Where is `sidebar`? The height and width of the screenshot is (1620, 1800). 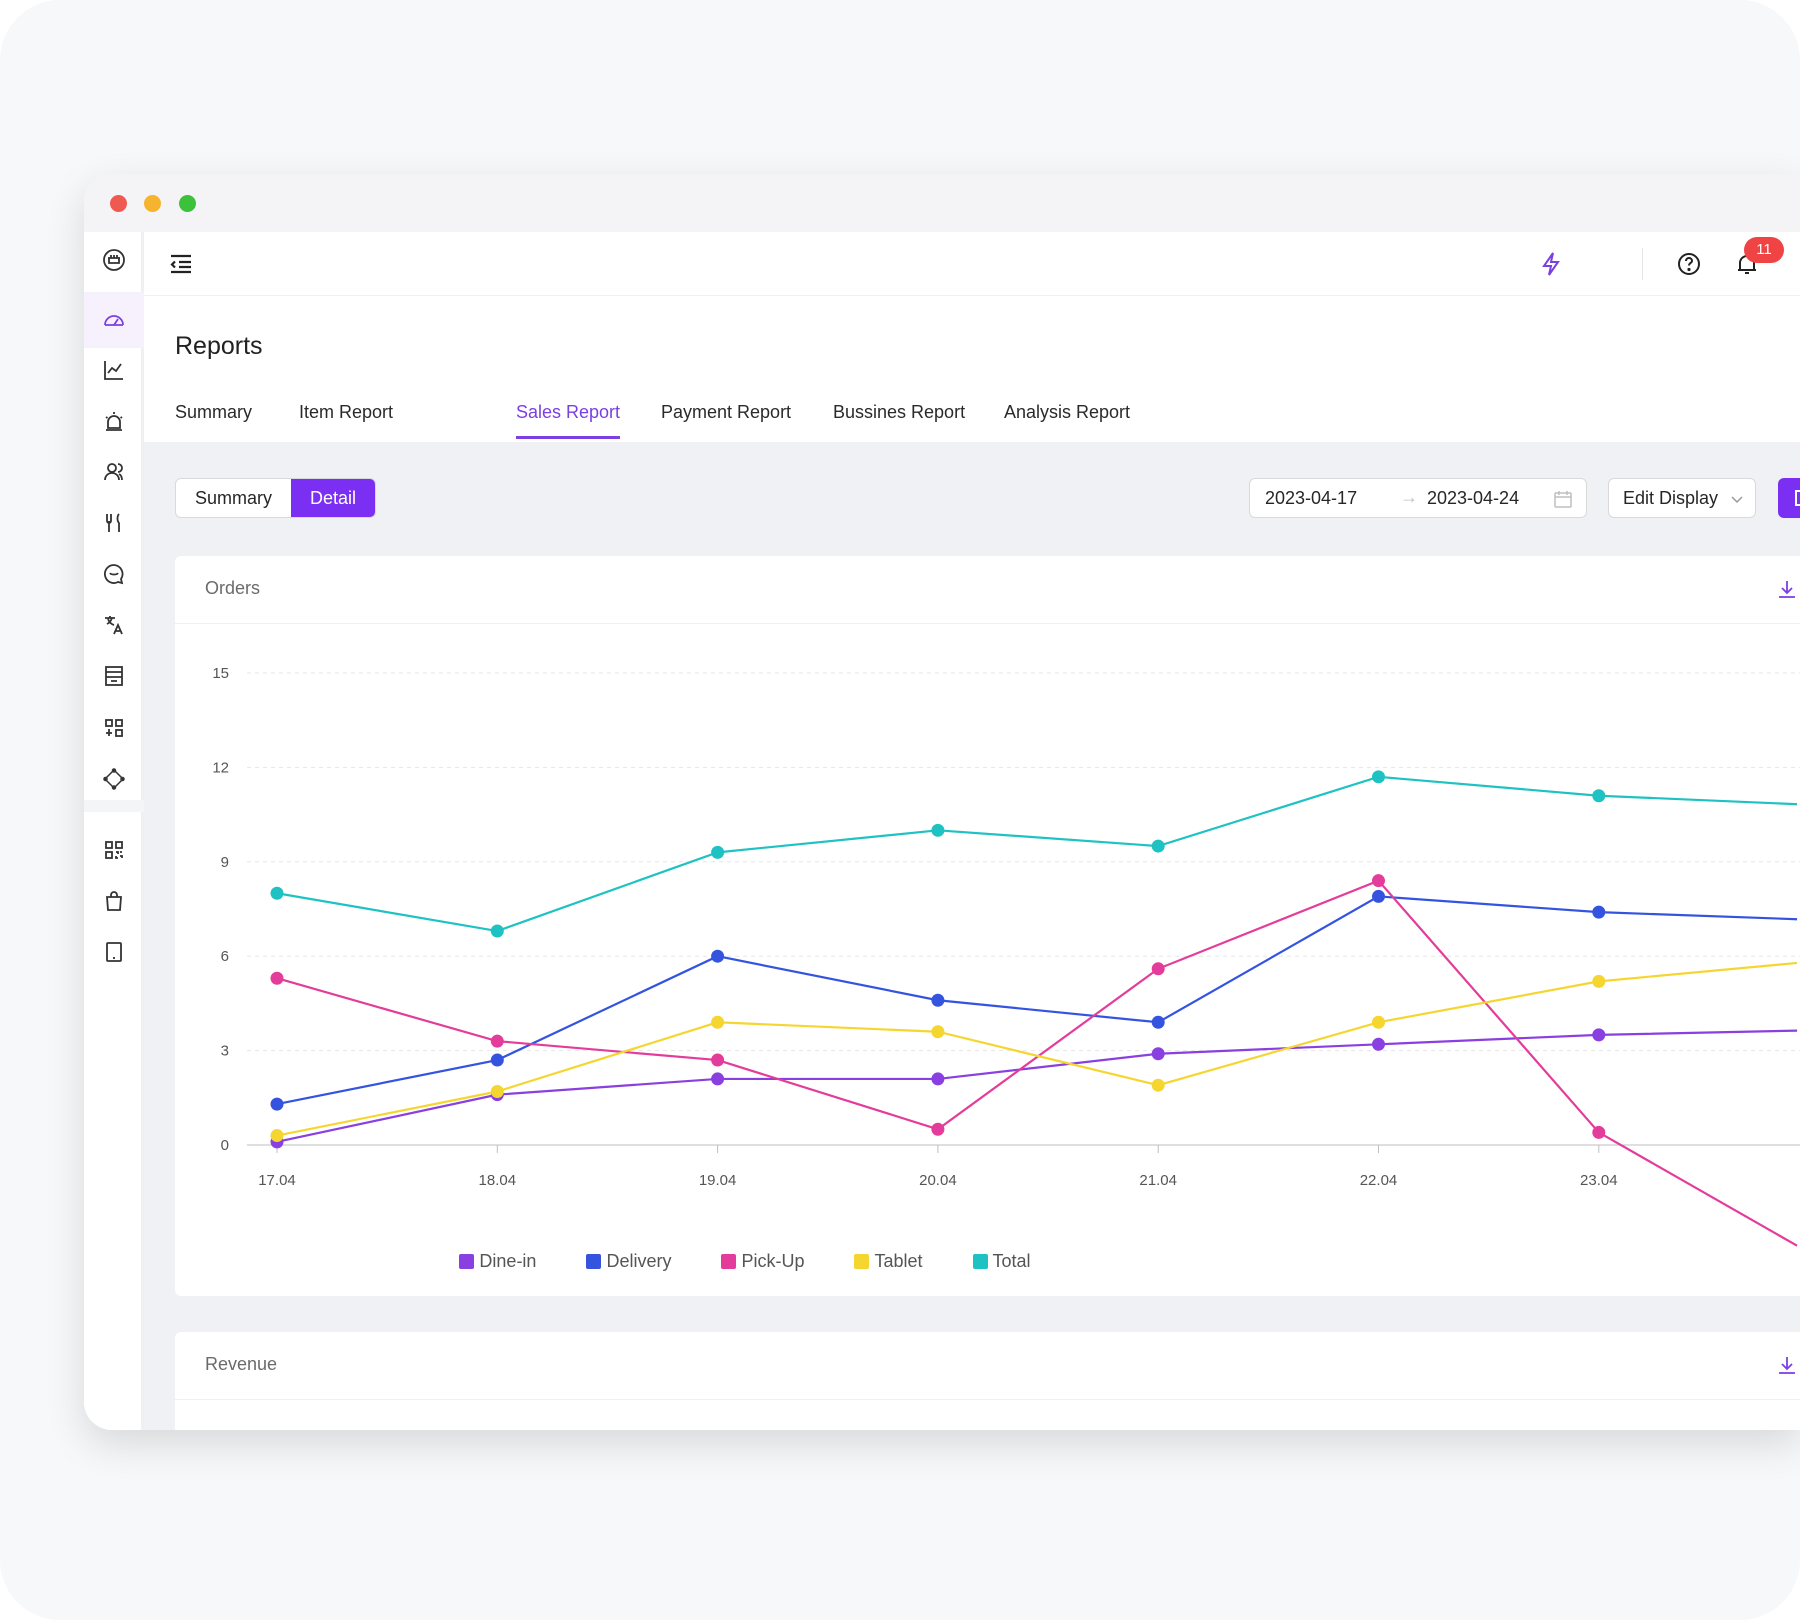
sidebar is located at coordinates (114, 831).